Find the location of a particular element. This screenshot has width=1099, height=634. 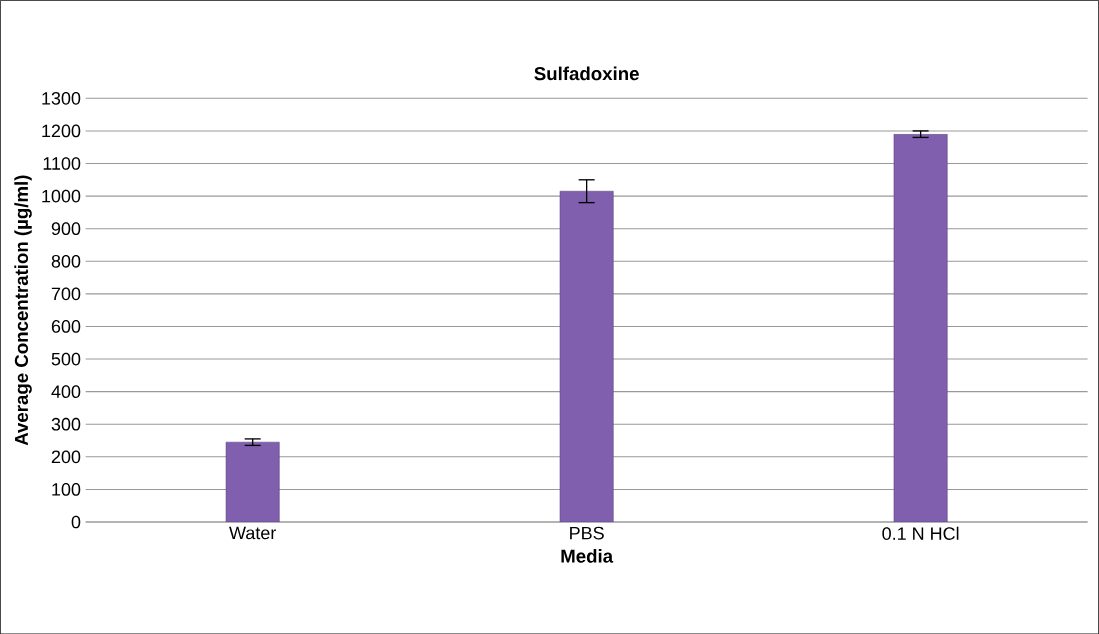

y-tick-label: 0 is located at coordinates (76, 522).